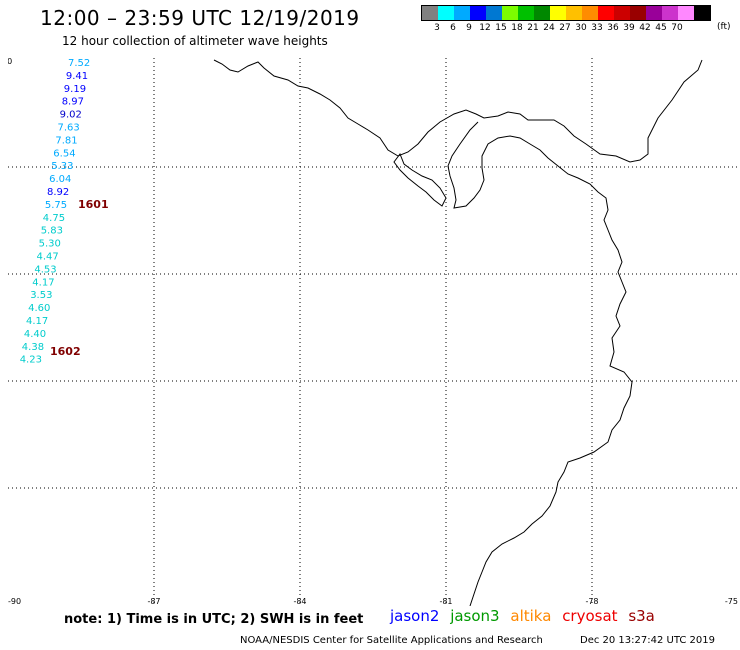 This screenshot has height=650, width=740. I want to click on legend-label: 45, so click(661, 28).